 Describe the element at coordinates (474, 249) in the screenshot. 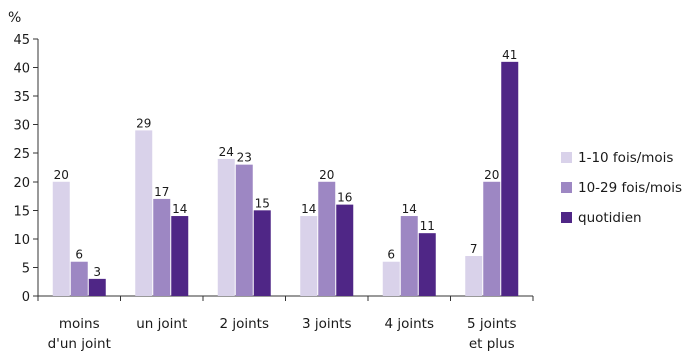

I see `data-label: 7` at that location.